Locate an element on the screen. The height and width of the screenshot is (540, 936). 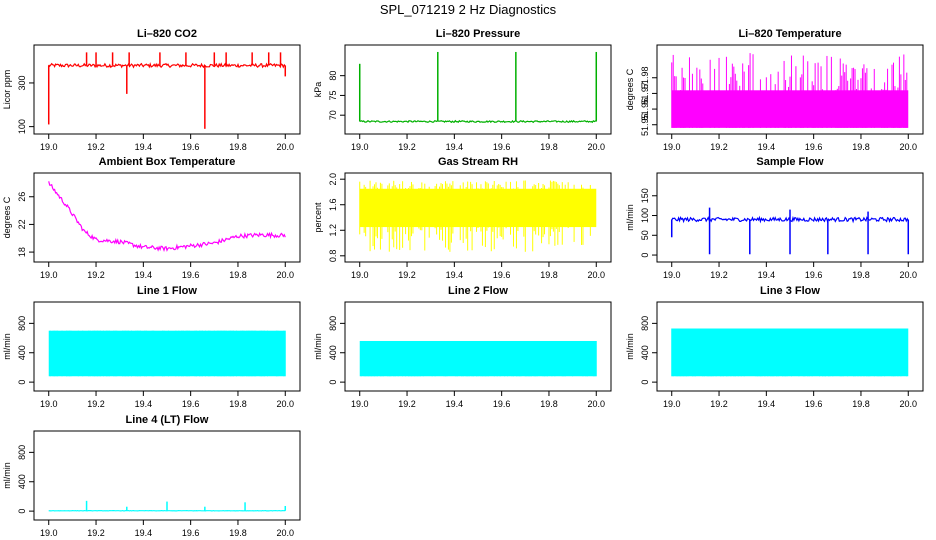
y-axis-label: kPa is located at coordinates (318, 90).